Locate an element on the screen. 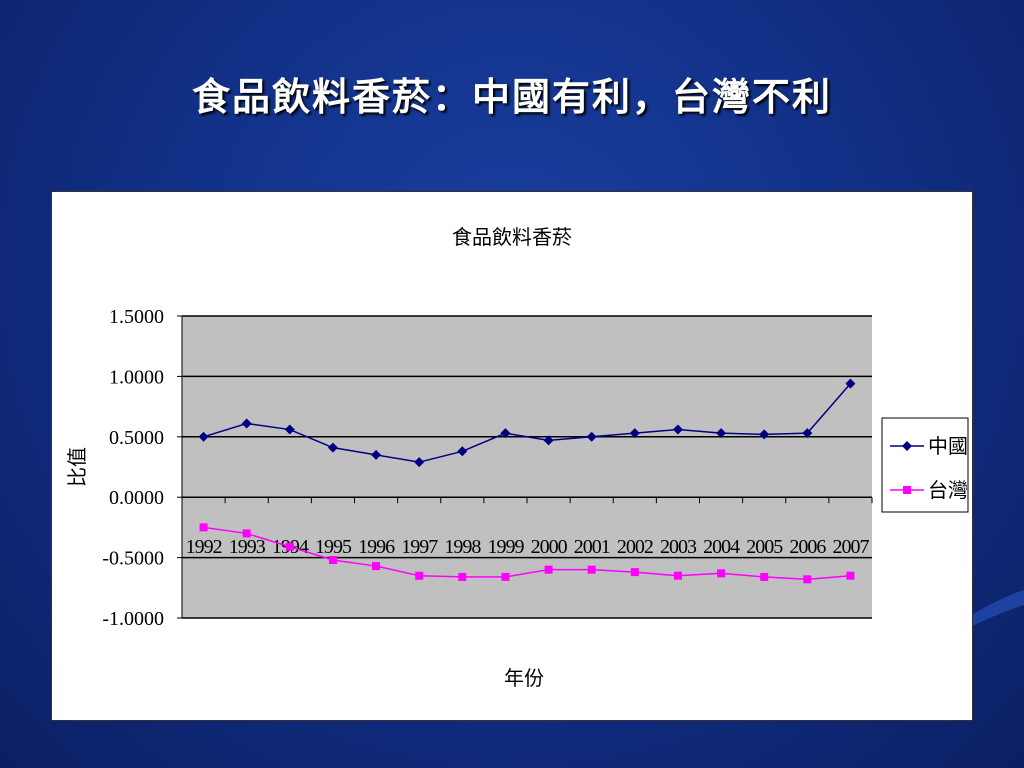 The height and width of the screenshot is (768, 1024). x-tick-label: 2004 is located at coordinates (721, 547).